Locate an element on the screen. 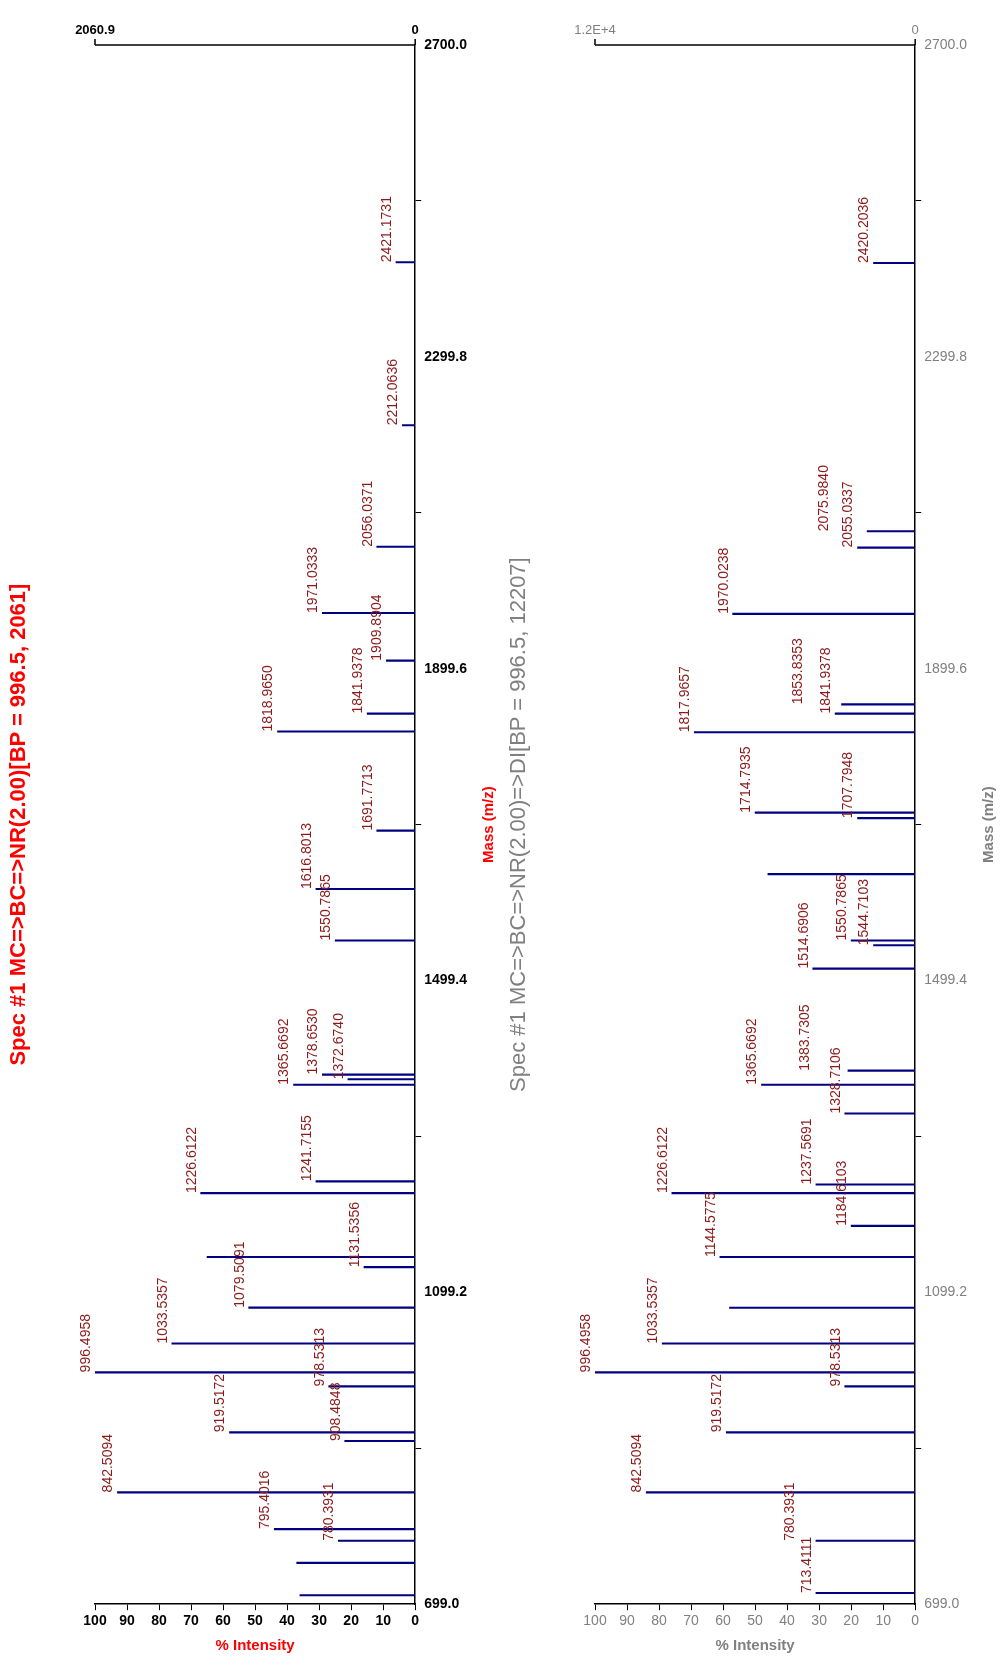 The image size is (1000, 1679). text: Spec #1 MC=>BC=>NR(2.00)=>DI[BP = 996.5, 12207] is located at coordinates (518, 824).